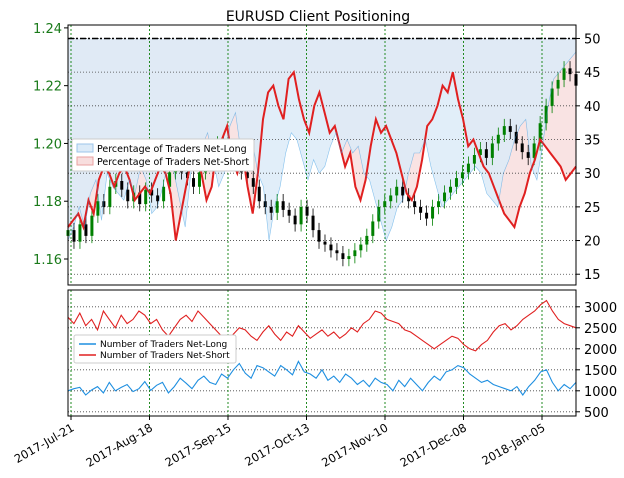  I want to click on x-tick-label-5: 2017-Dec-08, so click(433, 444).